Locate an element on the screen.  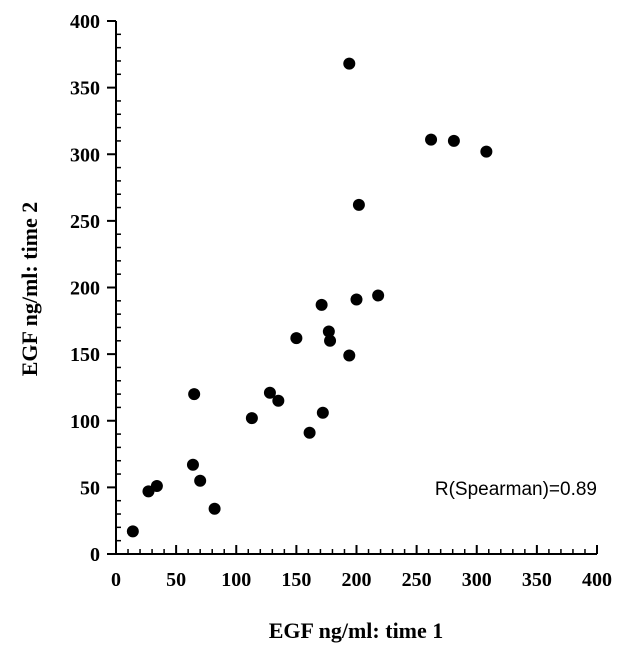
x-tick-label: 150 is located at coordinates (296, 580).